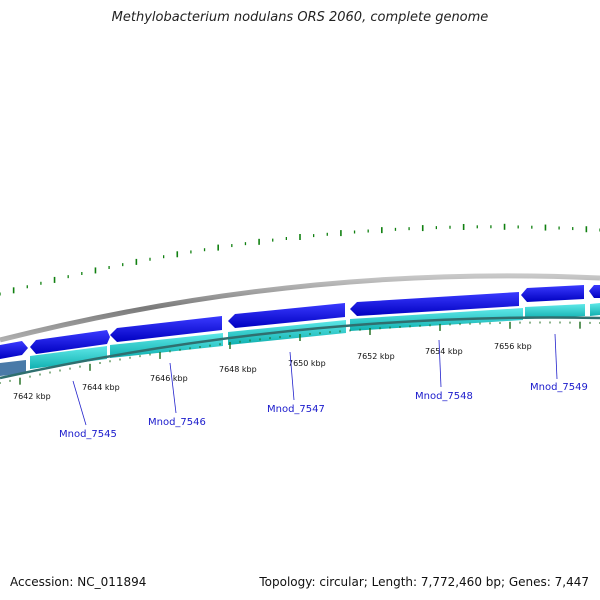 Image resolution: width=600 pixels, height=600 pixels. I want to click on gc-skew-ring, so click(300, 259).